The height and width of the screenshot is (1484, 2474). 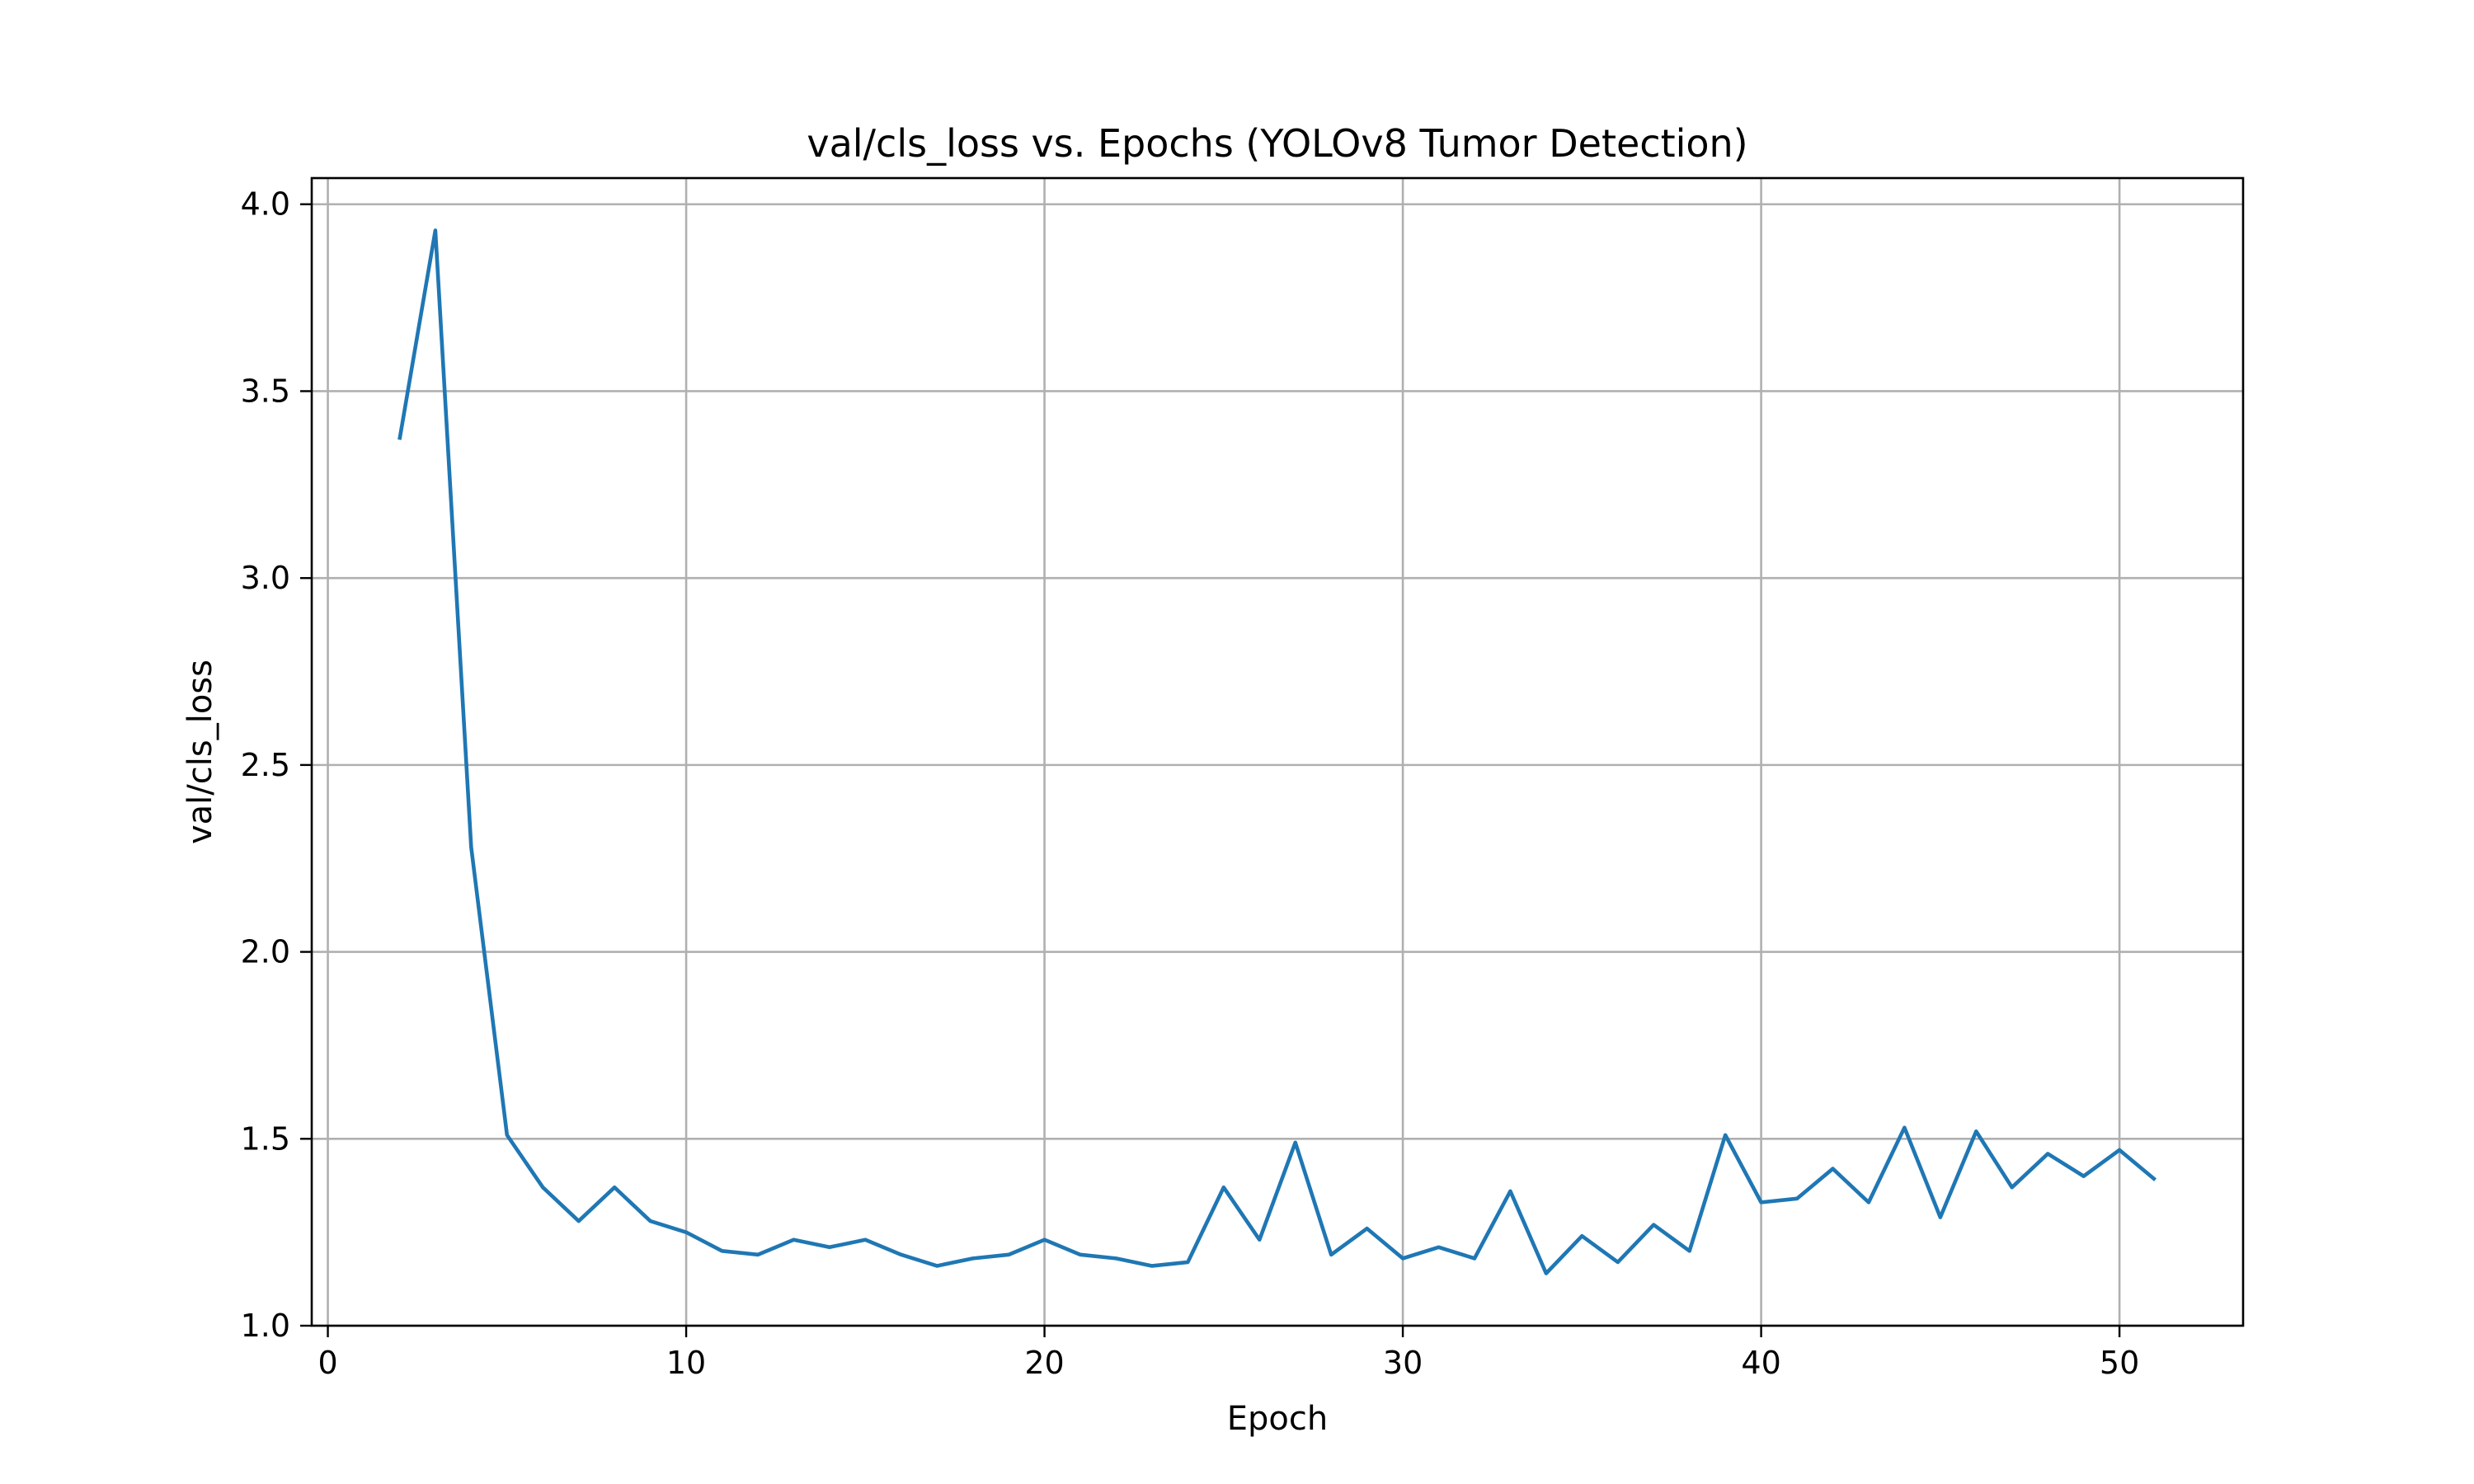 I want to click on y-tick-label: 4.0, so click(x=265, y=204).